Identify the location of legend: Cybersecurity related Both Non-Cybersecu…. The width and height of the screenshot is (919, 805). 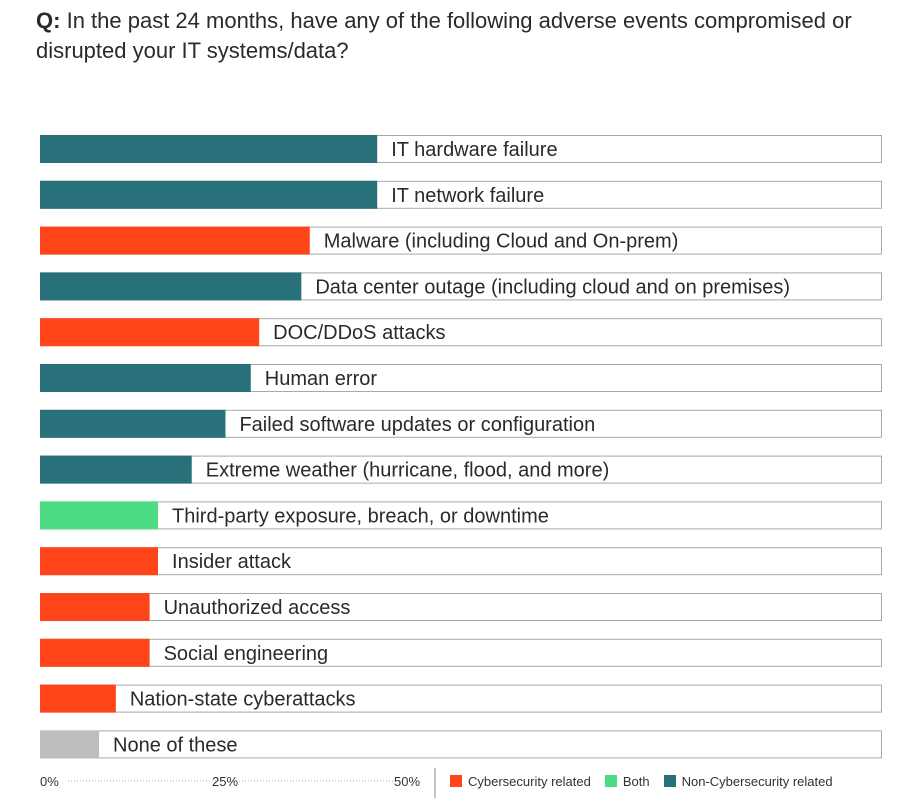
(641, 781).